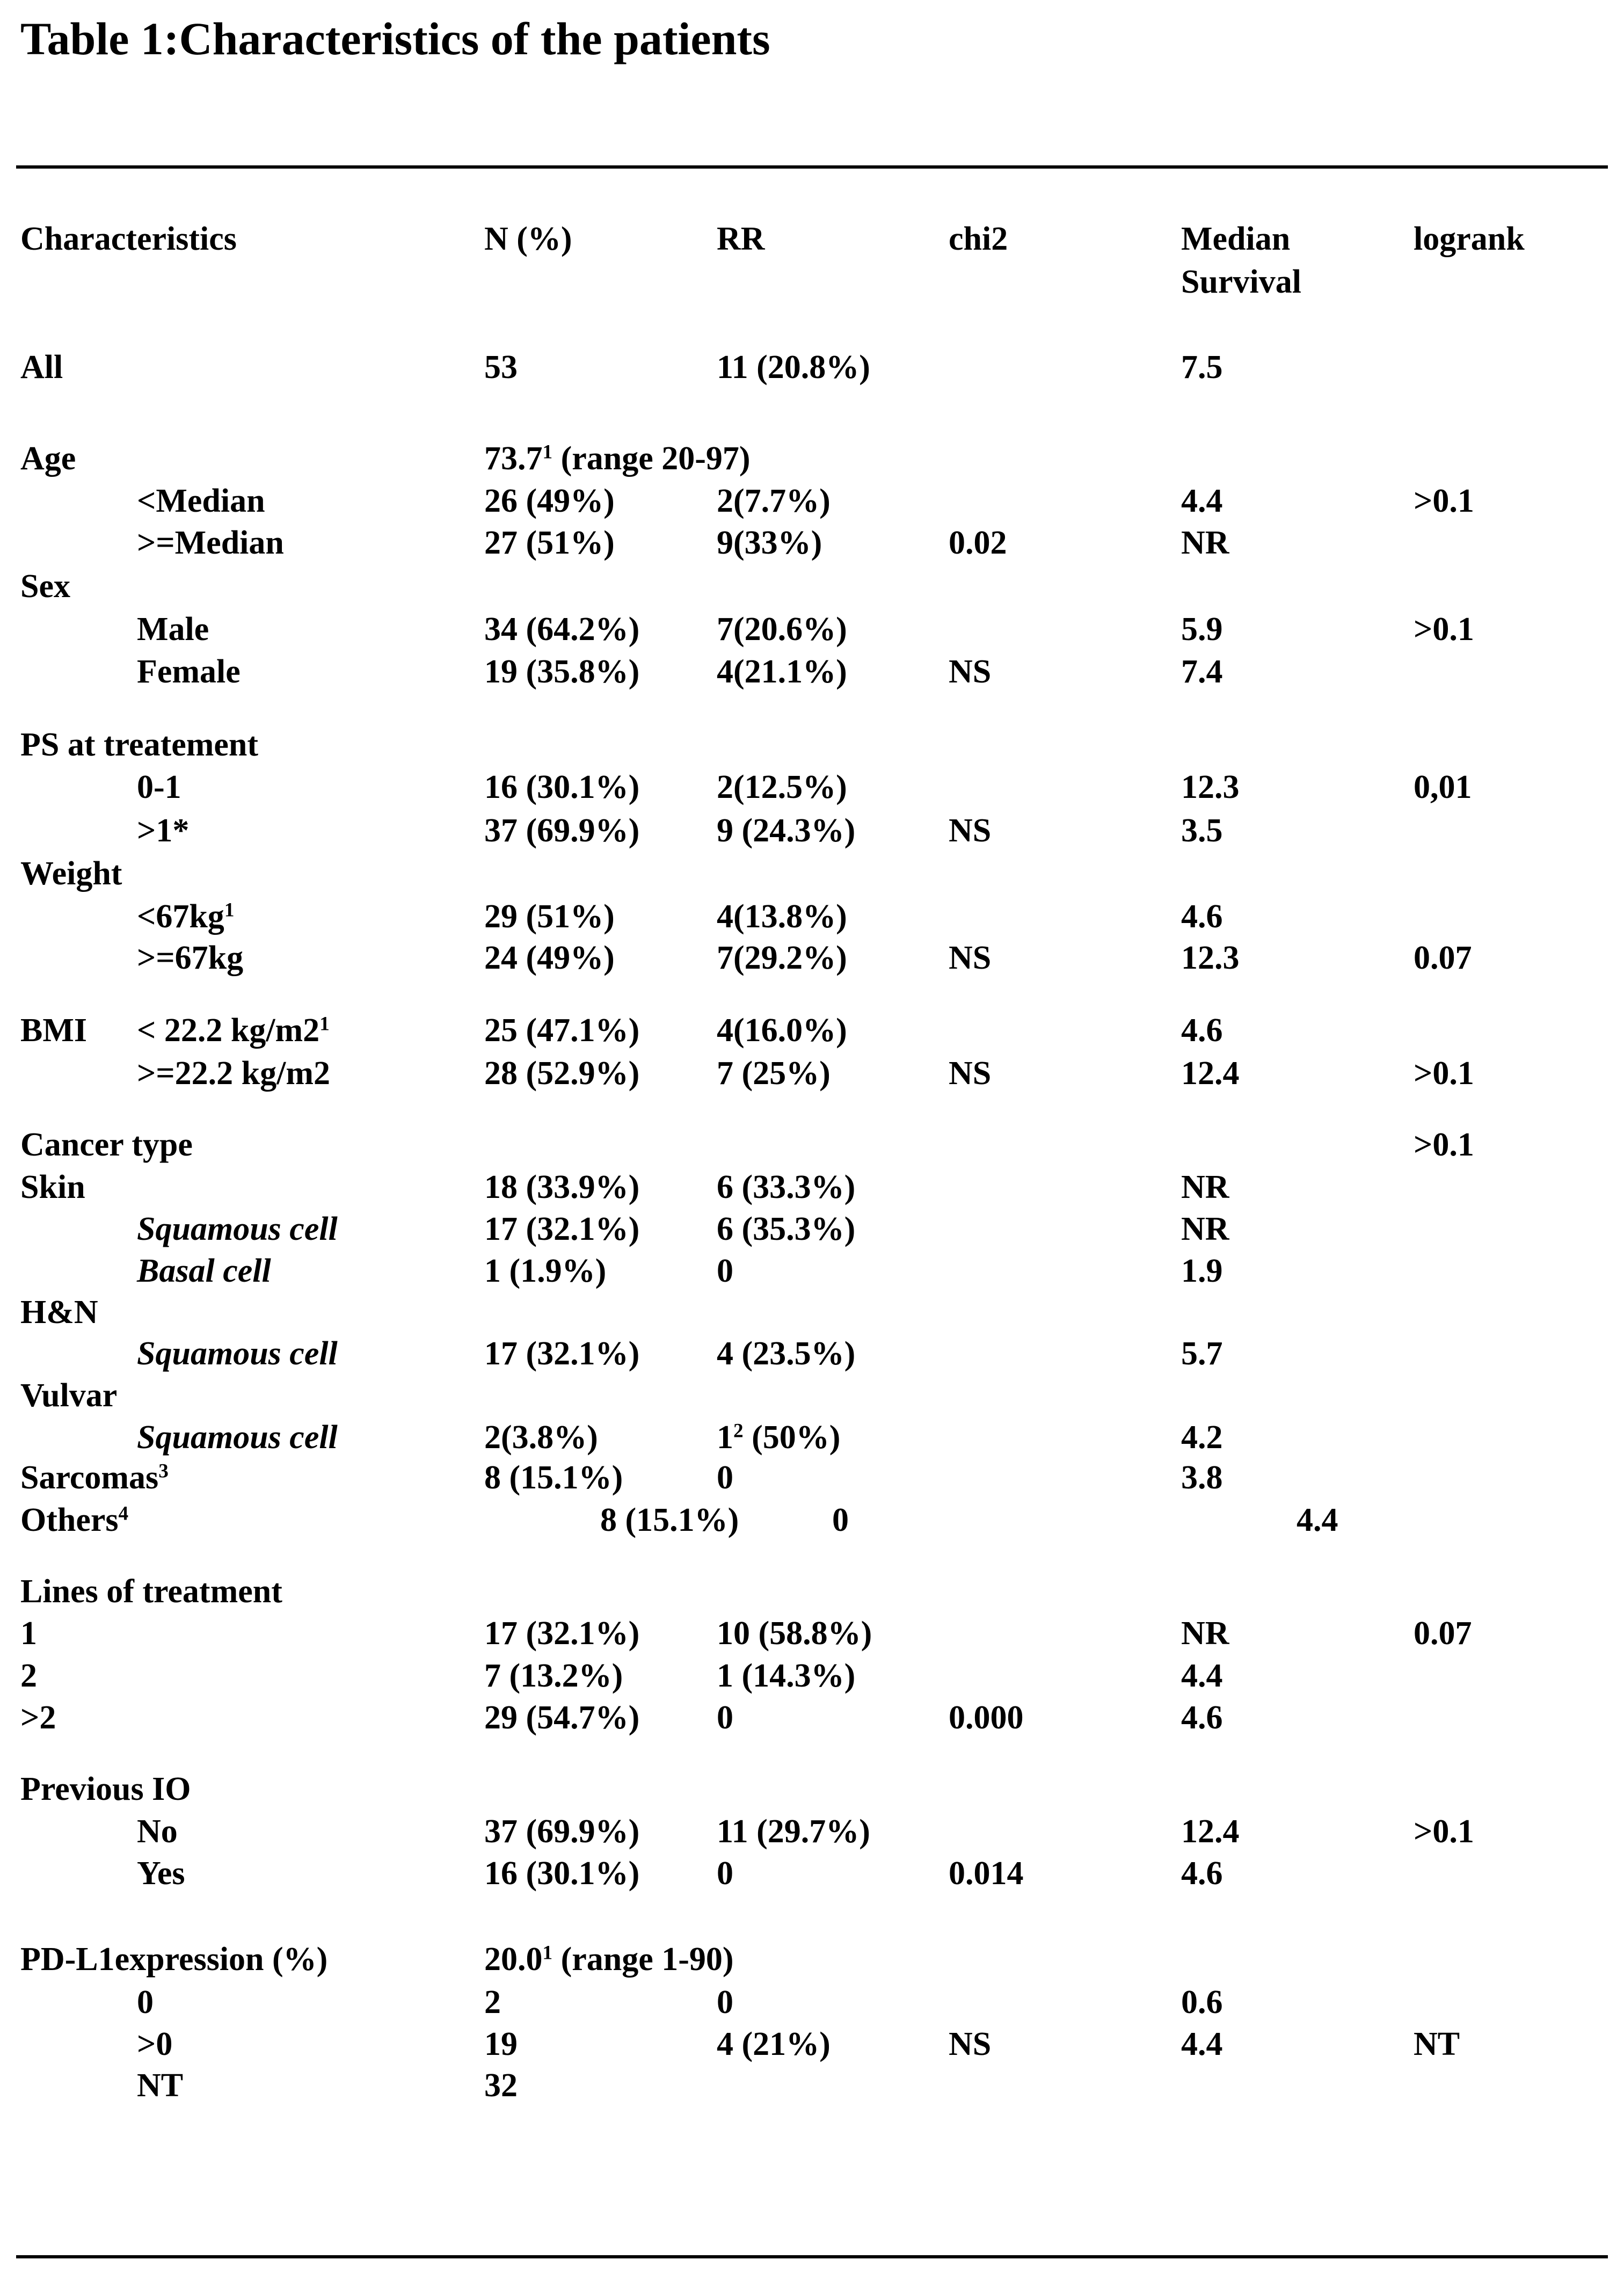 The image size is (1624, 2289). Describe the element at coordinates (59, 1312) in the screenshot. I see `row-label: H&N` at that location.